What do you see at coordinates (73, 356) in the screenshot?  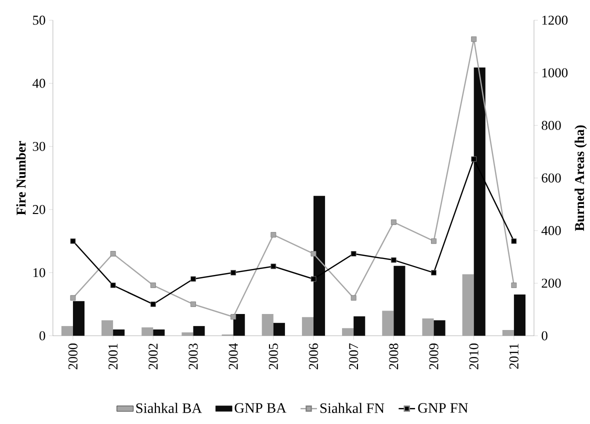 I see `x-tick-label: 2000` at bounding box center [73, 356].